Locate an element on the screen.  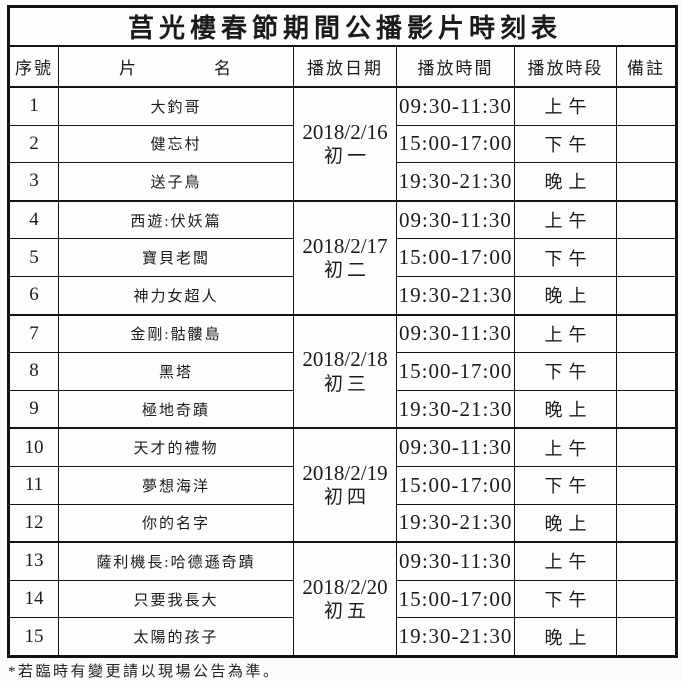
film-name-cell: 金剛:骷髏島 is located at coordinates (176, 333).